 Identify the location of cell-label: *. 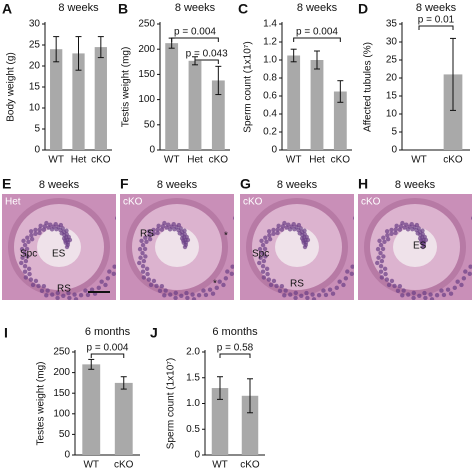
(215, 284).